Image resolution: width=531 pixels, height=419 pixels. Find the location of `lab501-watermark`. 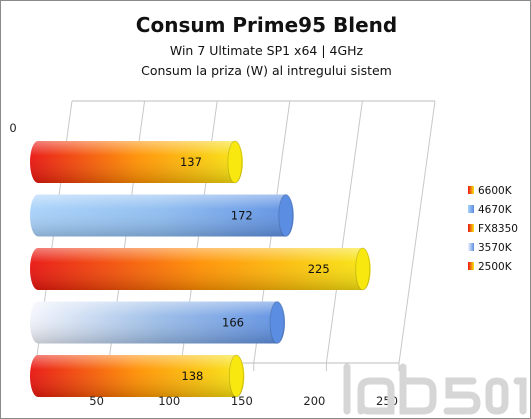

lab501-watermark is located at coordinates (435, 389).